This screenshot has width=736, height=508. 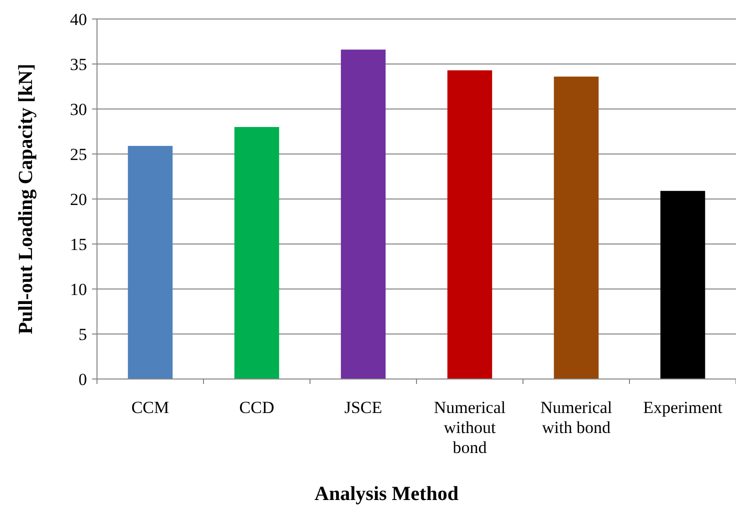 What do you see at coordinates (78, 109) in the screenshot?
I see `y-tick-label: 30` at bounding box center [78, 109].